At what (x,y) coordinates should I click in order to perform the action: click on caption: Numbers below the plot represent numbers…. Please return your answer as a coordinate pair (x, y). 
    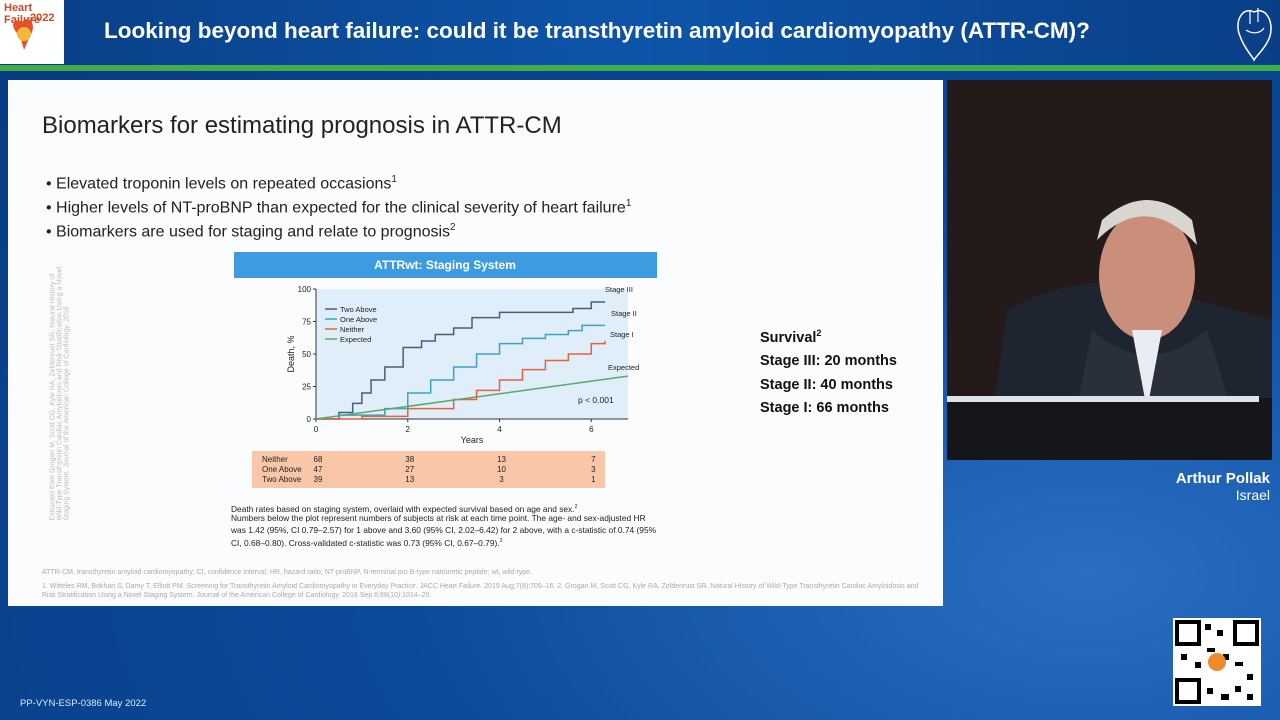
    Looking at the image, I should click on (446, 531).